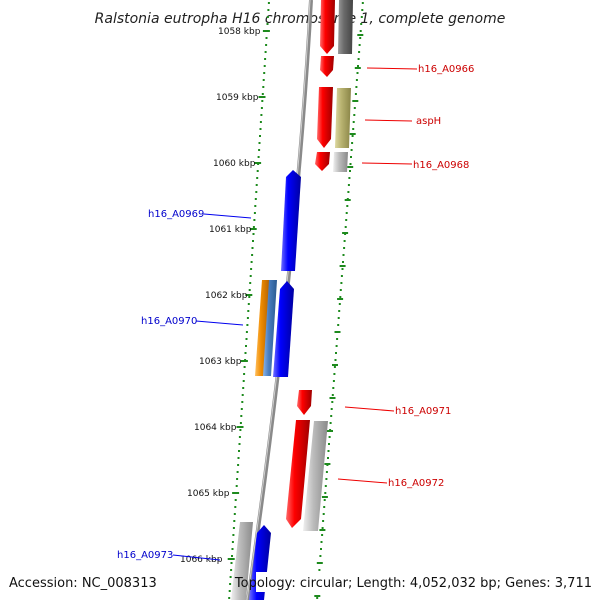 This screenshot has height=600, width=600. What do you see at coordinates (428, 121) in the screenshot?
I see `gene-label: aspH` at bounding box center [428, 121].